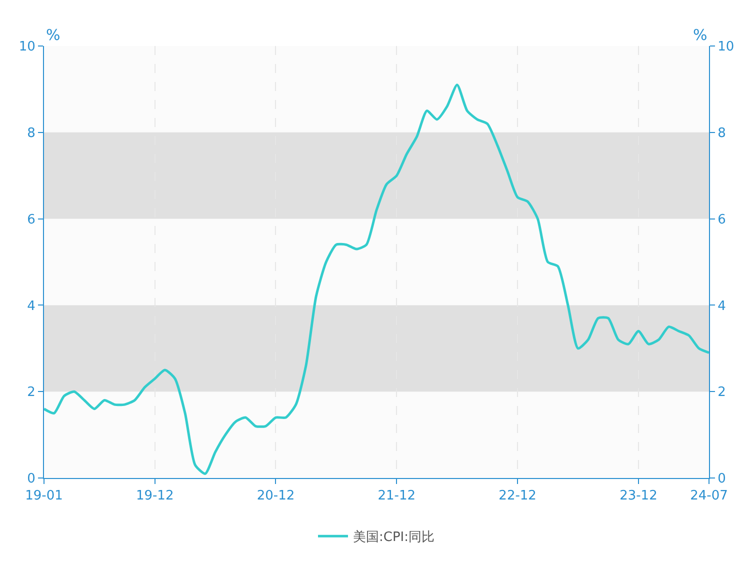 The image size is (747, 576). Describe the element at coordinates (709, 496) in the screenshot. I see `x-tick-label: 24-07` at that location.